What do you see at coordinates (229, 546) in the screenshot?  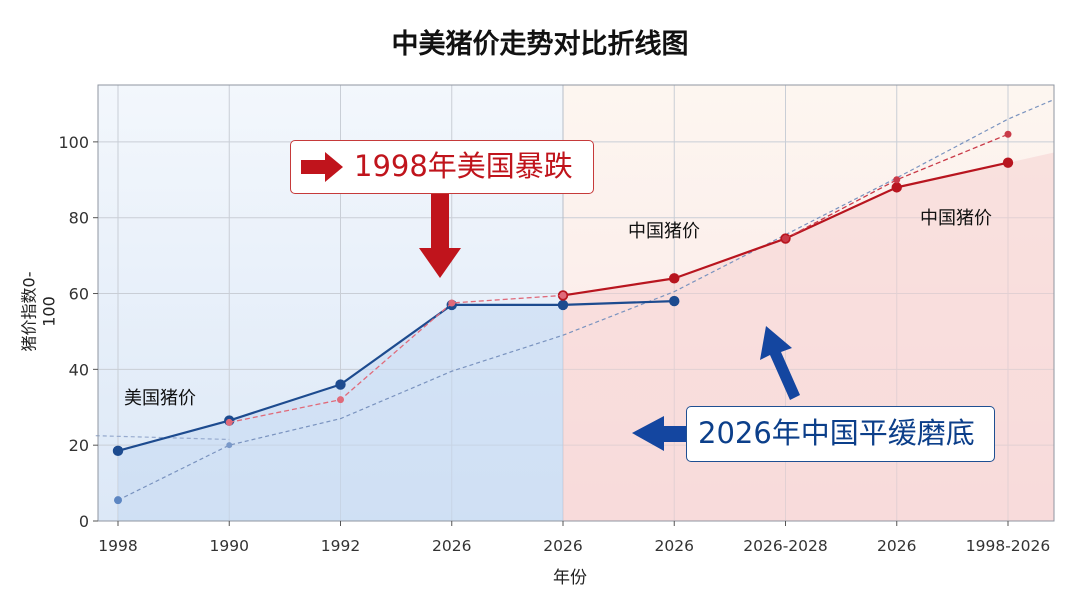 I see `x-tick-label: 1990` at bounding box center [229, 546].